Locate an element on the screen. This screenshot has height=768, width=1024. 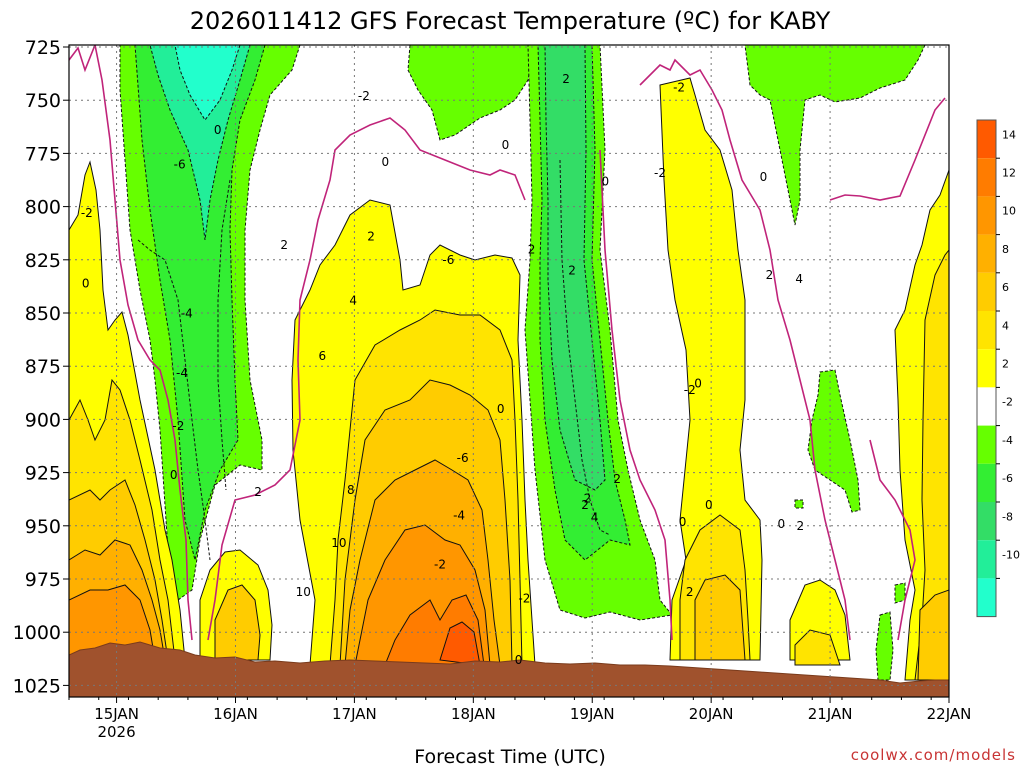
cold-region-a-coldest is located at coordinates (207, 83).